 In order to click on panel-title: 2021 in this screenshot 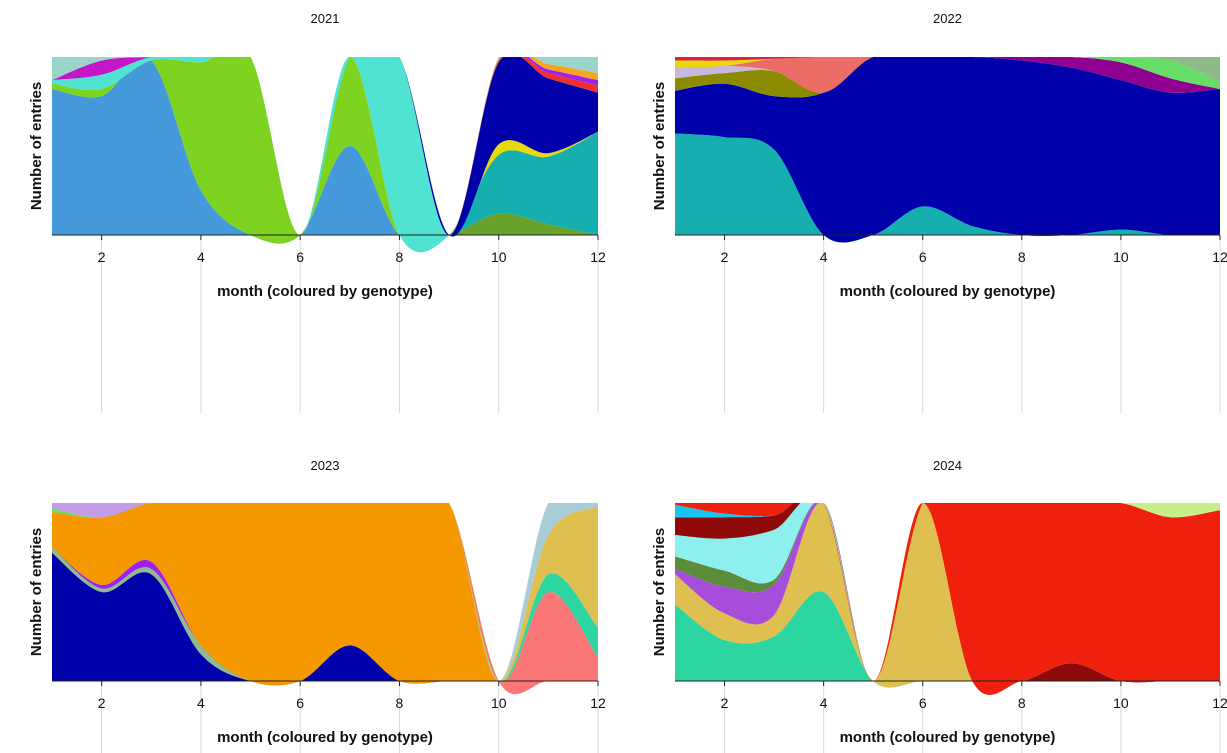, I will do `click(325, 18)`.